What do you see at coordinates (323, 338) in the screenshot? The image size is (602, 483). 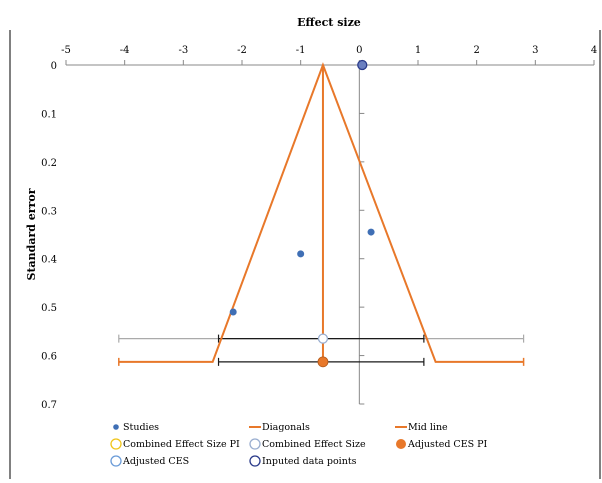 I see `combined-effect-size-point` at bounding box center [323, 338].